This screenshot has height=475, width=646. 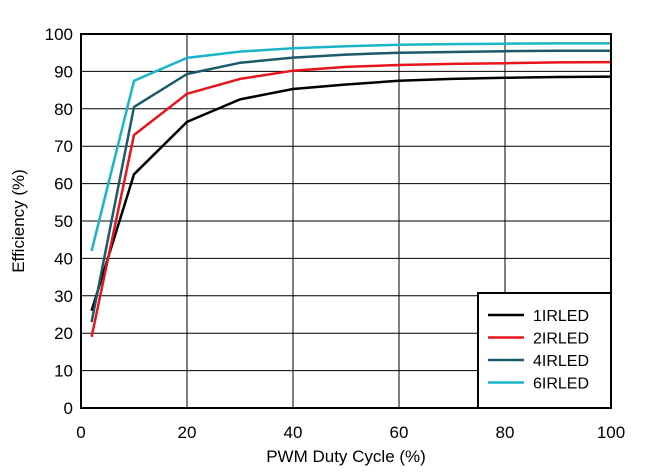 What do you see at coordinates (63, 146) in the screenshot?
I see `y-tick-label-7: 70` at bounding box center [63, 146].